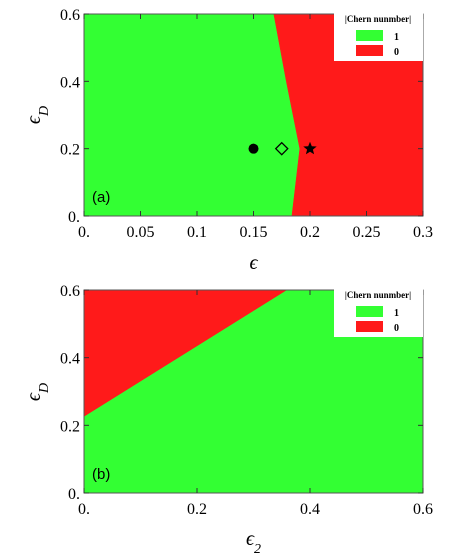 Image resolution: width=474 pixels, height=555 pixels. I want to click on x-tick-label: 0.1, so click(197, 232).